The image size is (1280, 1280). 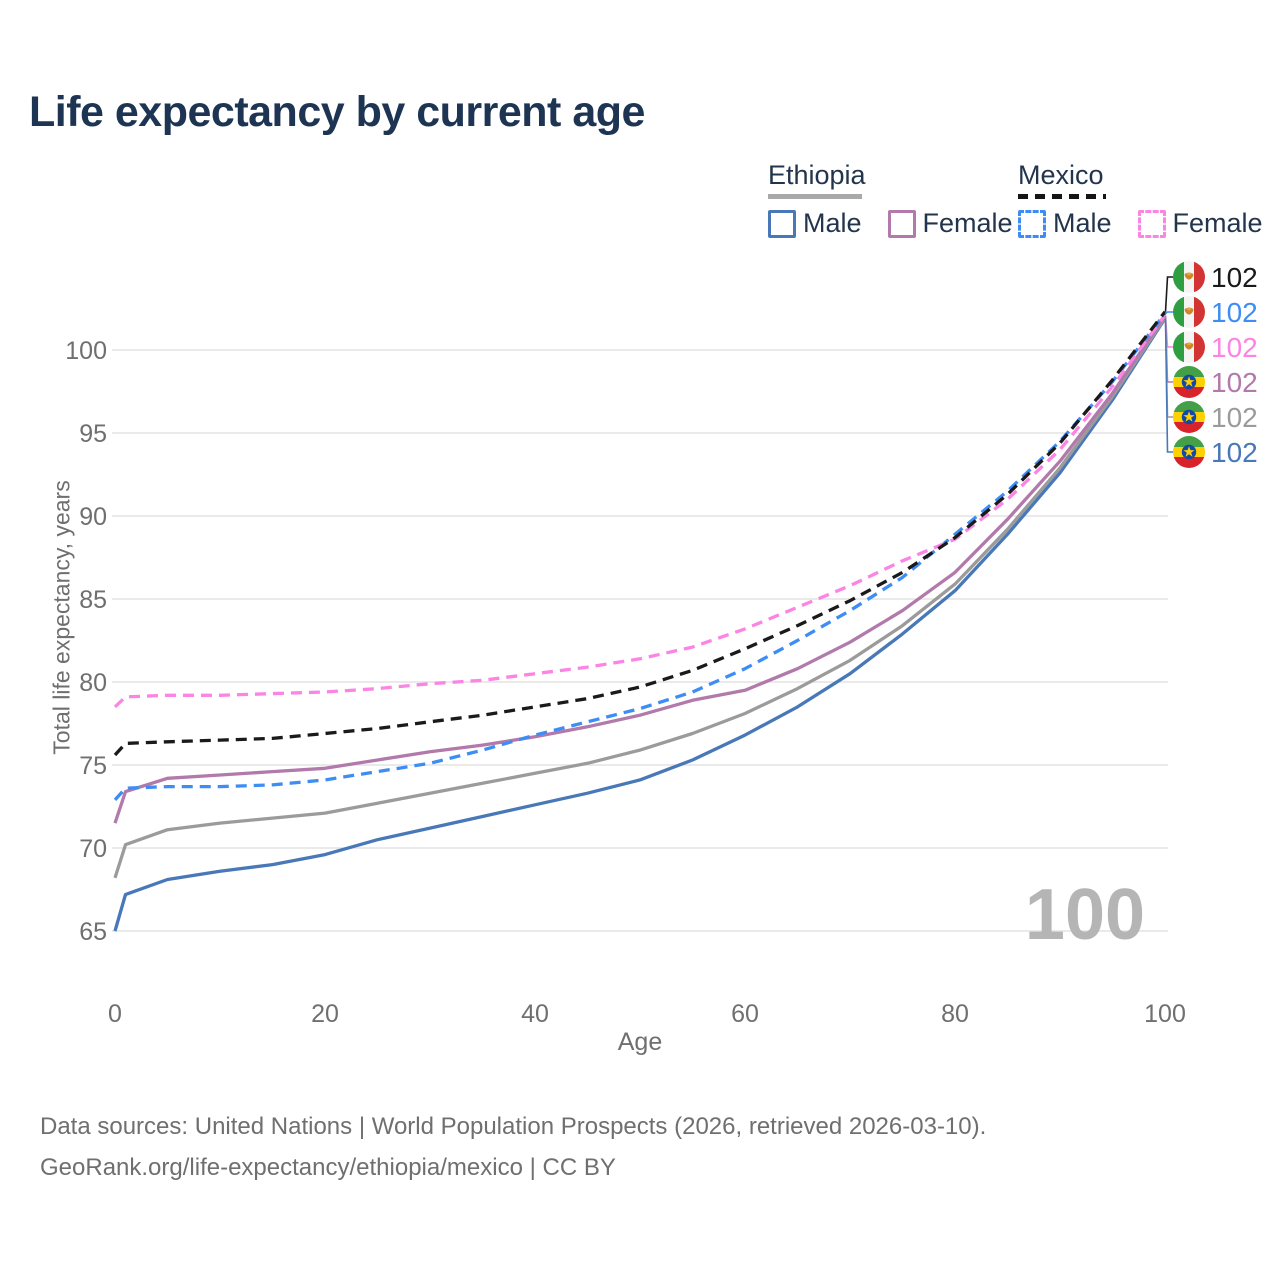 I want to click on legend-line-style-solid, so click(x=815, y=196).